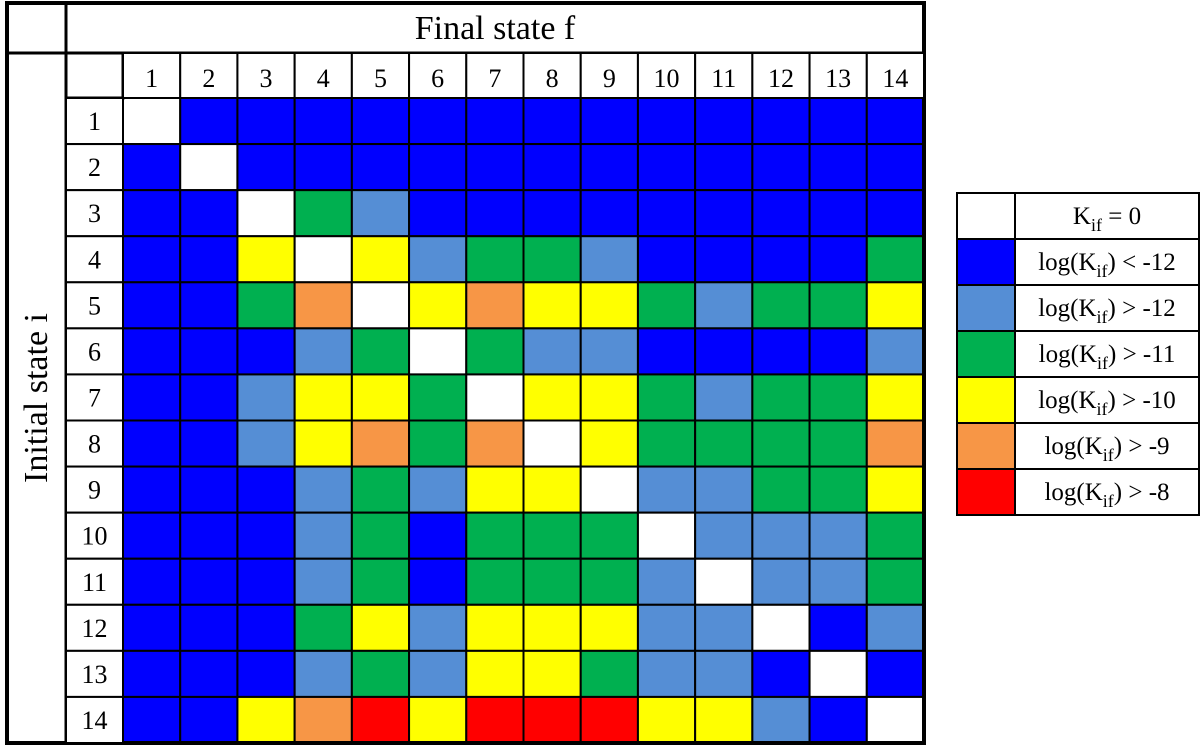 The height and width of the screenshot is (755, 1200). What do you see at coordinates (380, 78) in the screenshot?
I see `x-tick-label: 5` at bounding box center [380, 78].